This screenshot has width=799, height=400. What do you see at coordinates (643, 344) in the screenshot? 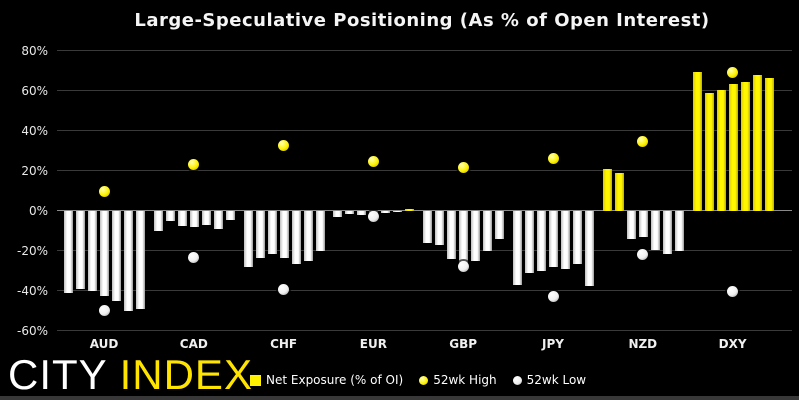
I see `x-category-label-nzd: NZD` at bounding box center [643, 344].